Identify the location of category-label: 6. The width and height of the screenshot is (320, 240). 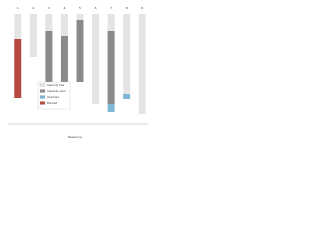
(96, 8).